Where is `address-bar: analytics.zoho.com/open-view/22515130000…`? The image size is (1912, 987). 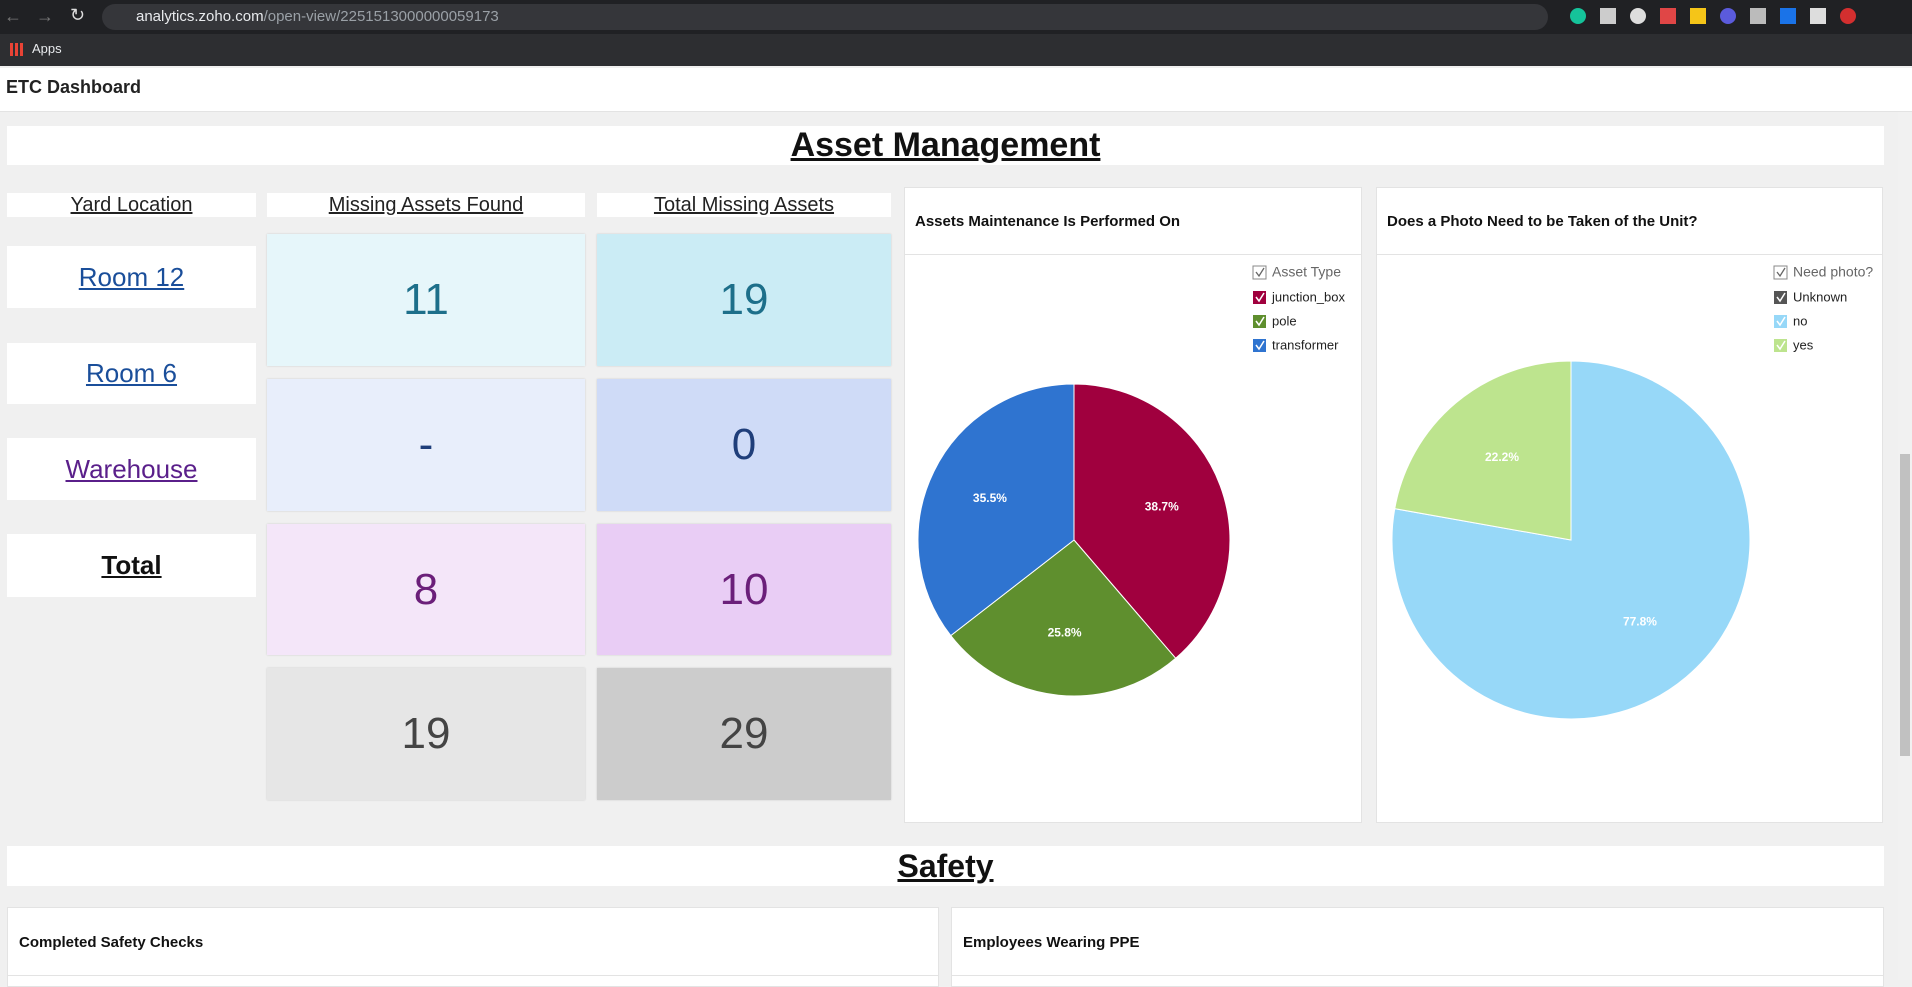
address-bar: analytics.zoho.com/open-view/22515130000… is located at coordinates (825, 17).